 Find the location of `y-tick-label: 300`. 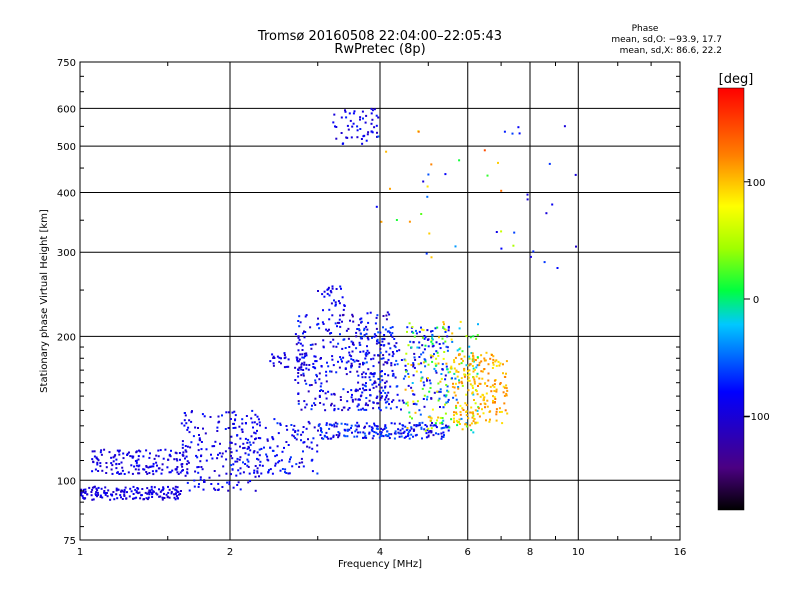

y-tick-label: 300 is located at coordinates (66, 253).